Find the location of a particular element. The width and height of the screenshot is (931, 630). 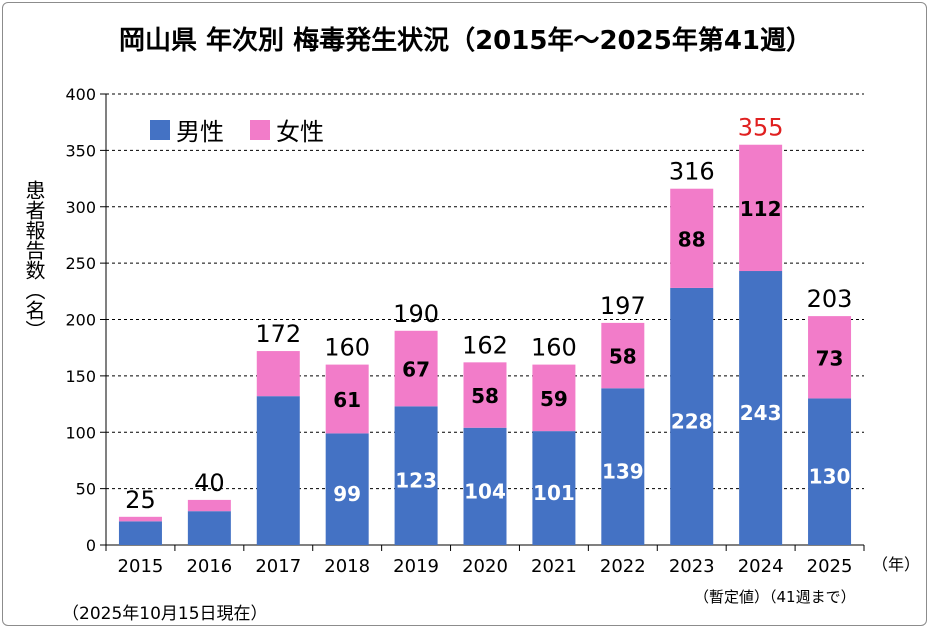

label-male-2023: 228 is located at coordinates (692, 421).